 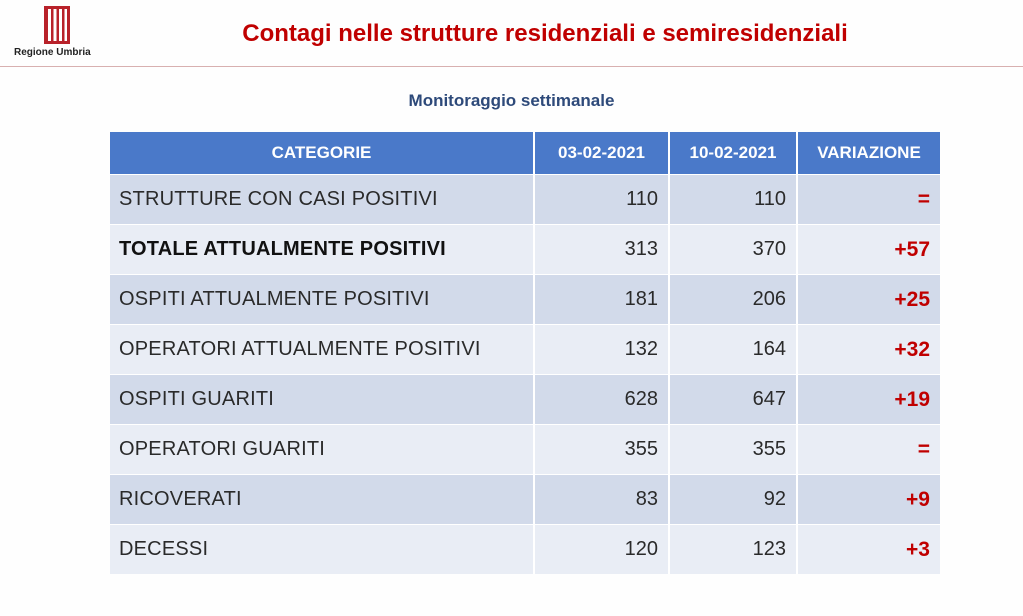 I want to click on regione-umbria-logo: Regione Umbria, so click(x=60, y=36).